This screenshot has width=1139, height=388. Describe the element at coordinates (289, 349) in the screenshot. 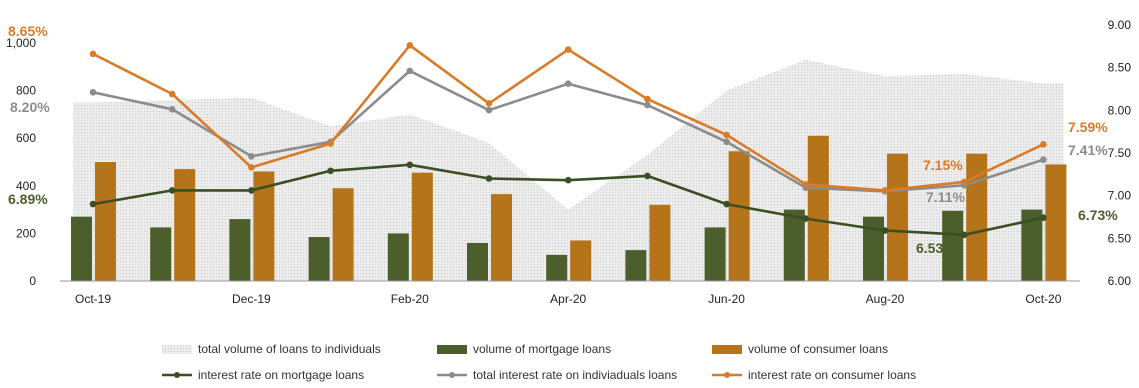

I see `legend-label: total volume of loans to individuals` at that location.